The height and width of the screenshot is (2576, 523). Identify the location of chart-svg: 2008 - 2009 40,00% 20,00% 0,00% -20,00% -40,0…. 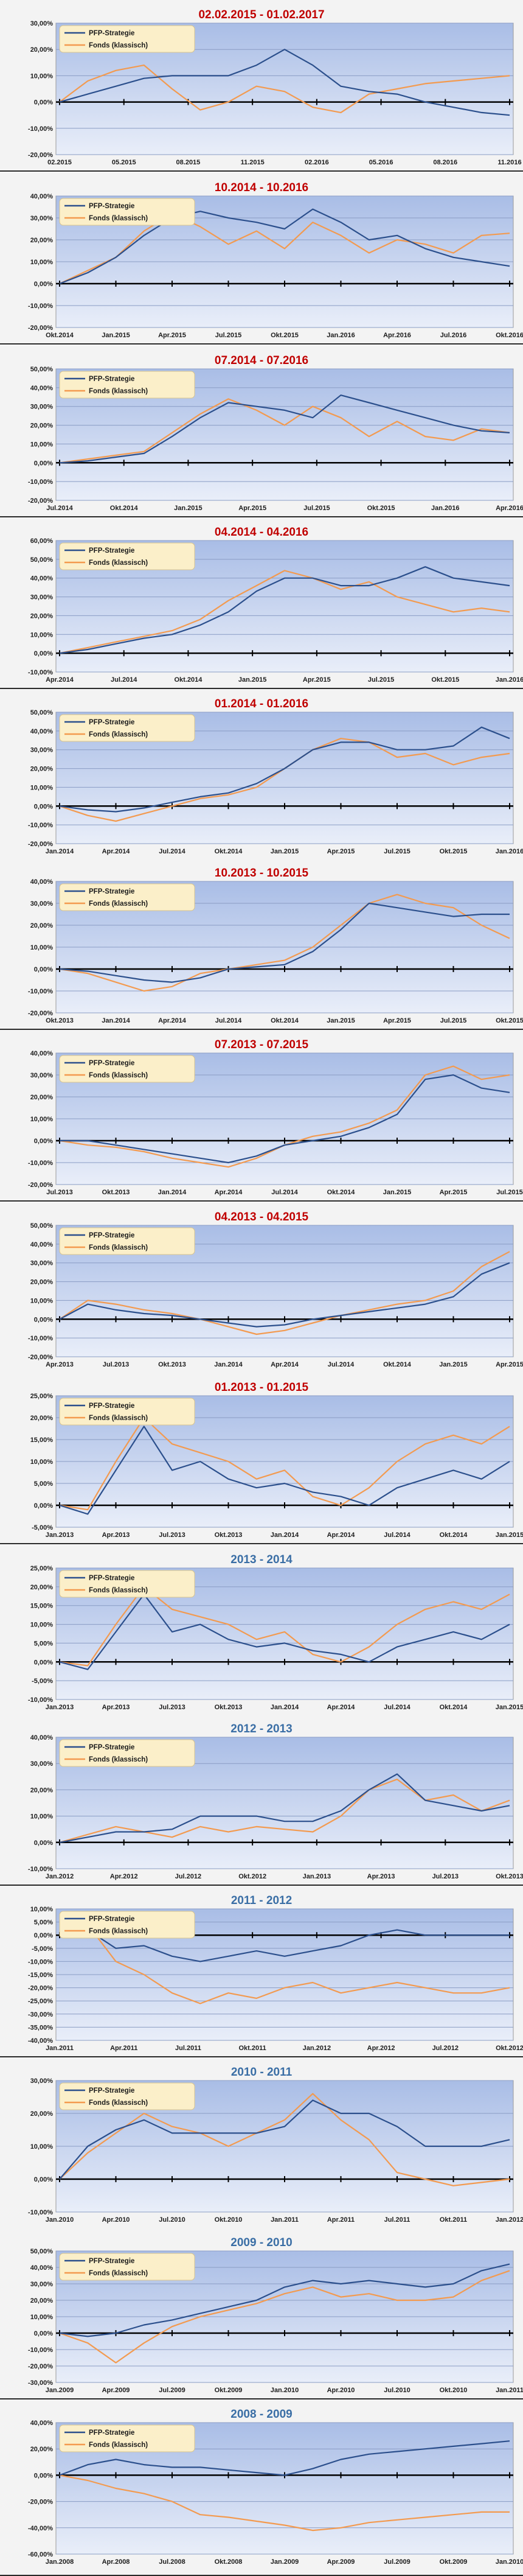
(275, 2487).